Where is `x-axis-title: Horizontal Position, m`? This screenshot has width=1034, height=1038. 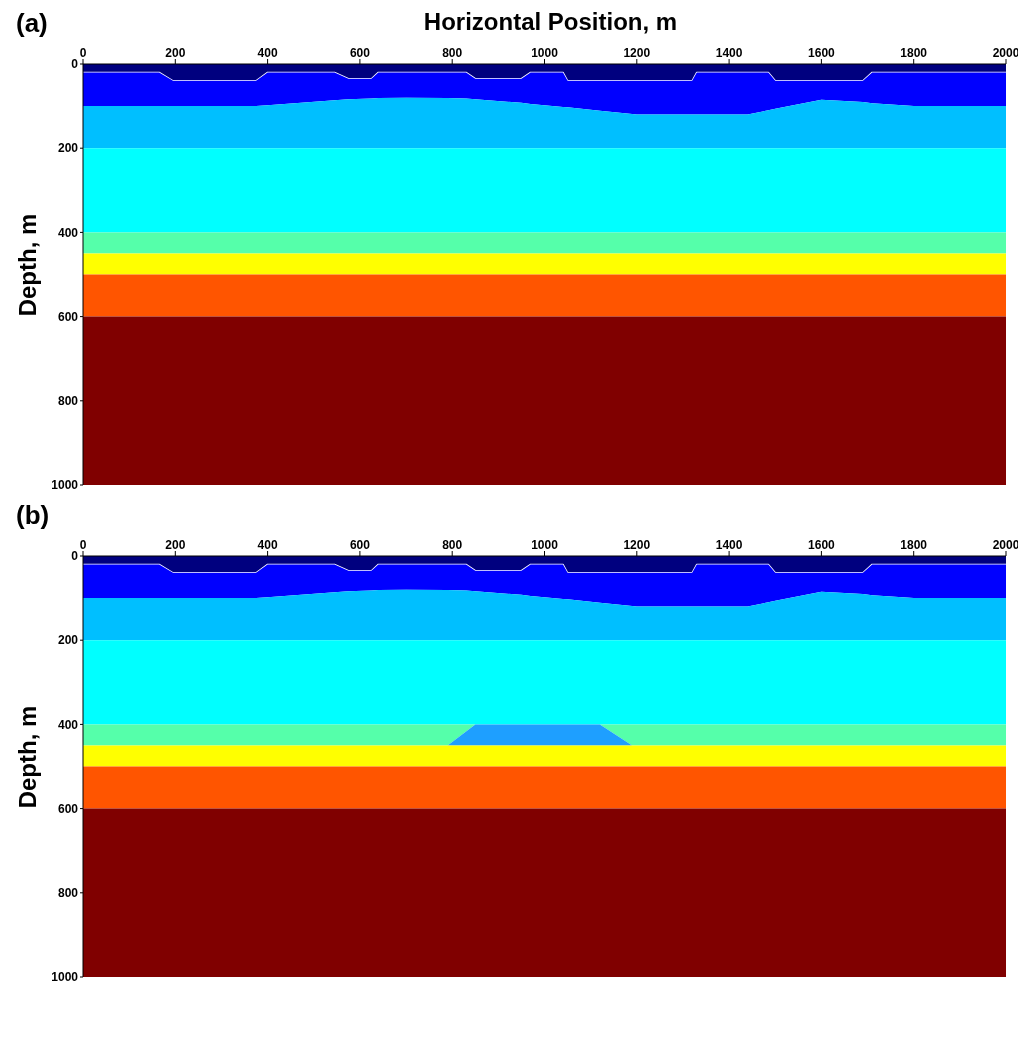
x-axis-title: Horizontal Position, m is located at coordinates (550, 22).